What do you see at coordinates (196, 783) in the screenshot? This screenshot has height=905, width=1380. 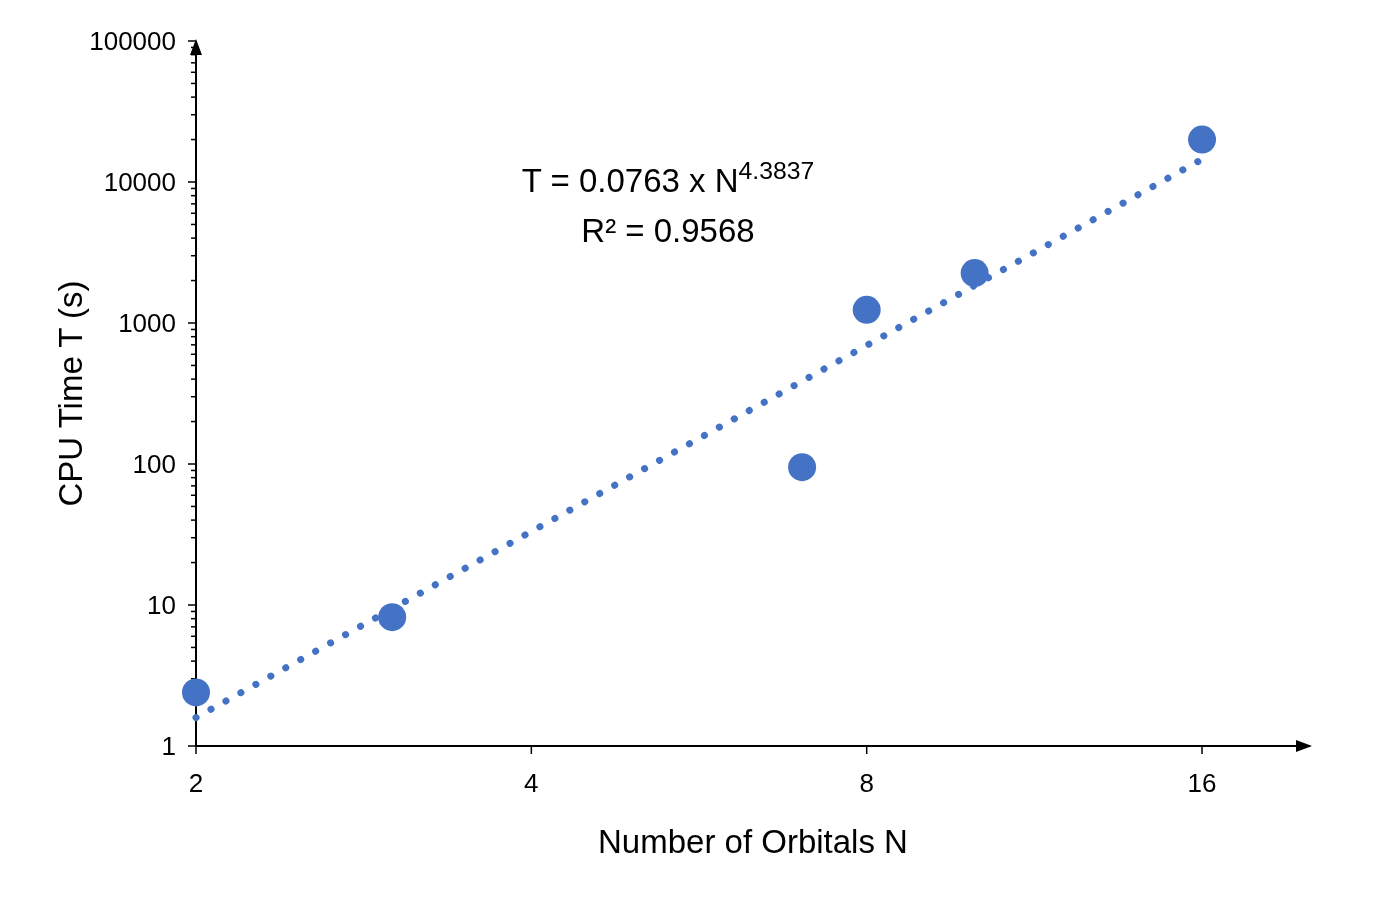 I see `x-tick-label: 2` at bounding box center [196, 783].